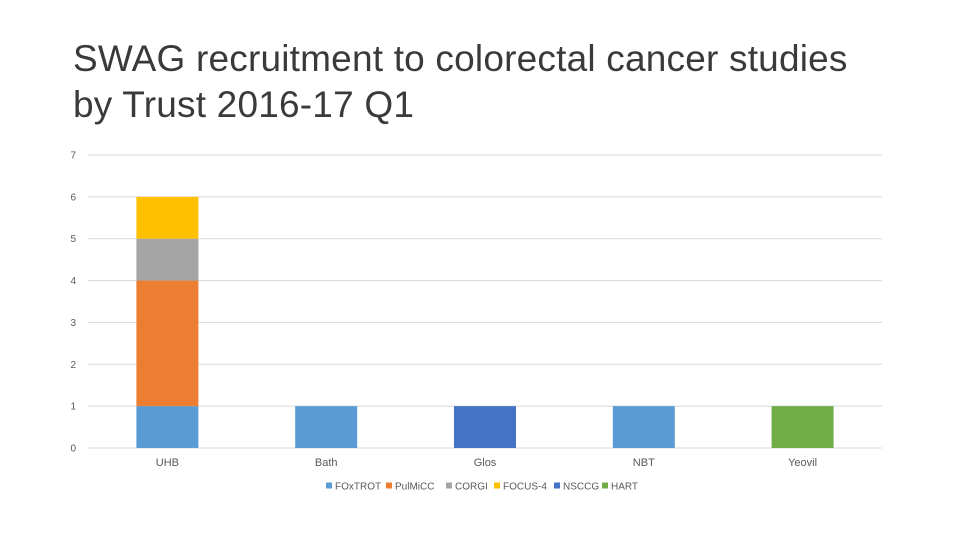 The width and height of the screenshot is (960, 540). What do you see at coordinates (414, 487) in the screenshot?
I see `legend-label: PulMiCC` at bounding box center [414, 487].